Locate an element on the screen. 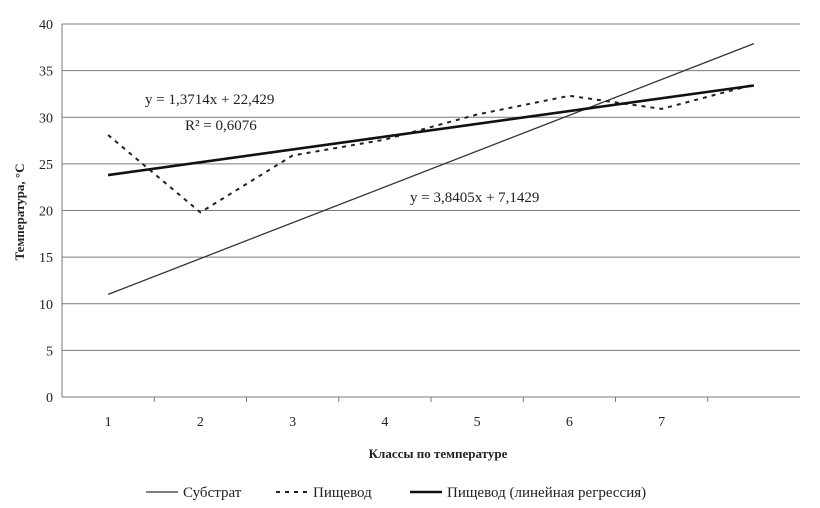 Image resolution: width=820 pixels, height=508 pixels. legend-label-food-regression: Пищевод (линейная регрессия) is located at coordinates (546, 493).